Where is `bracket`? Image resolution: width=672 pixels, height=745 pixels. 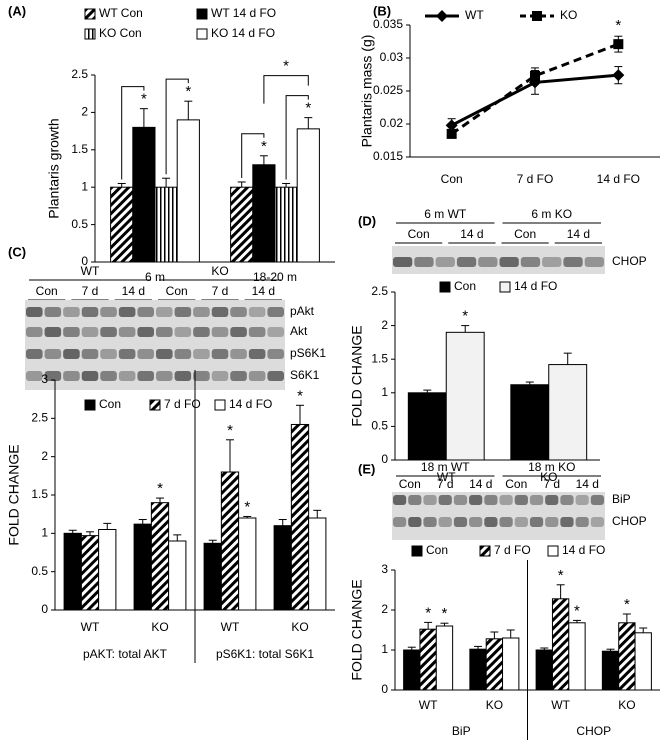
bracket is located at coordinates (177, 126).